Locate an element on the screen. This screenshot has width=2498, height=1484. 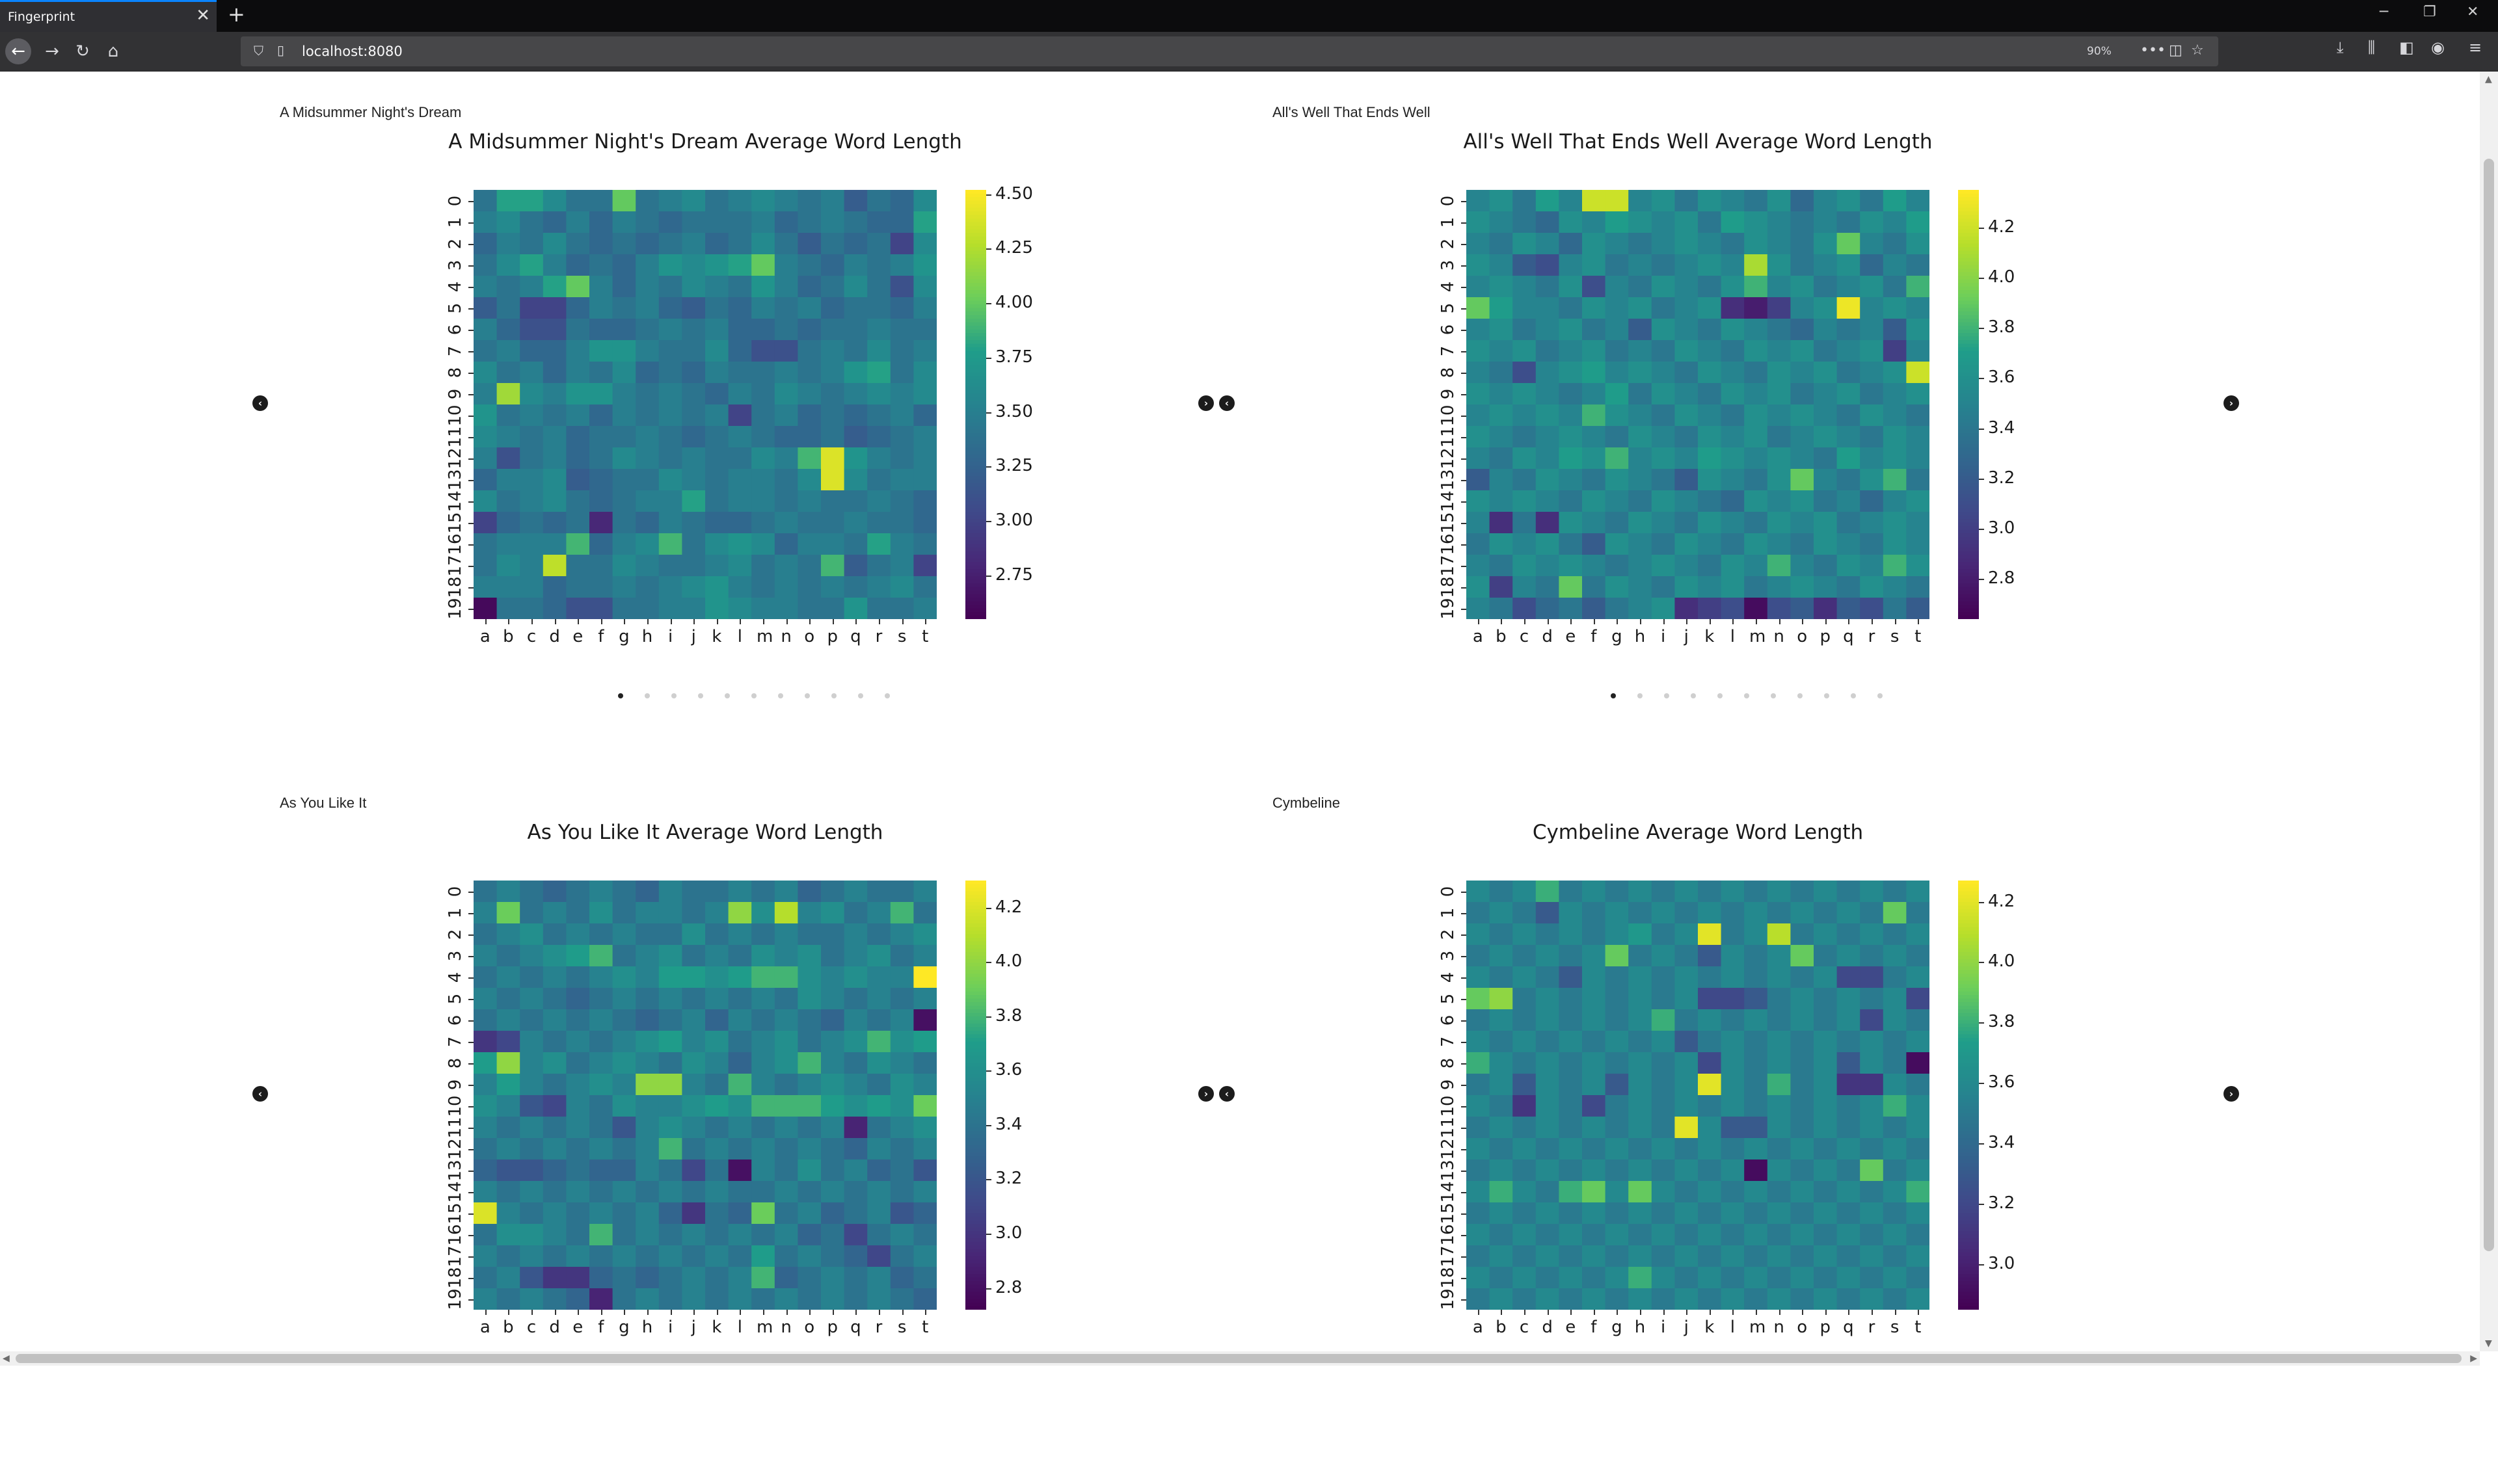
minimize-icon: ─ is located at coordinates (2384, 12).